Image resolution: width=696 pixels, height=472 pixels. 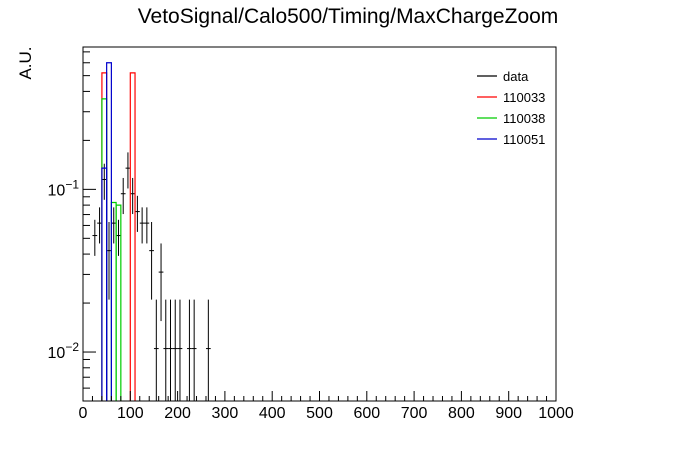 I want to click on y-axis: 10⁻¹ 10⁻², so click(x=72, y=226).